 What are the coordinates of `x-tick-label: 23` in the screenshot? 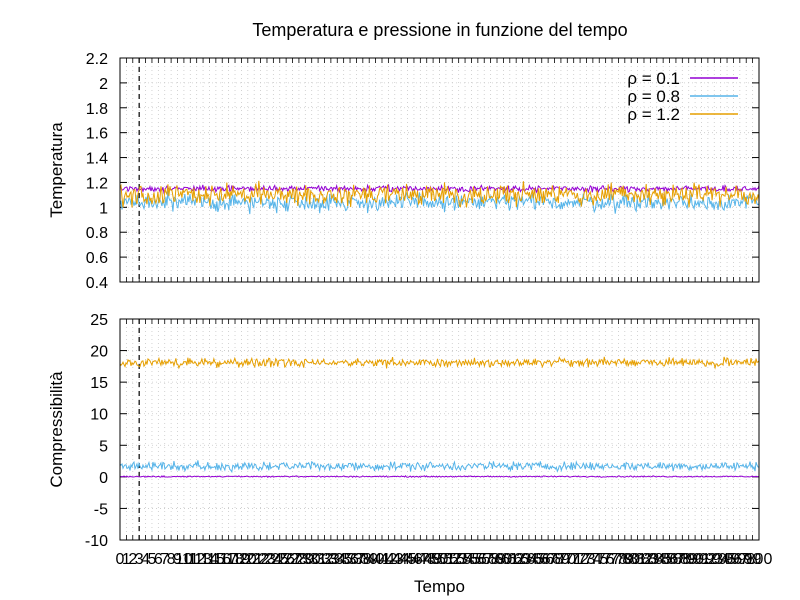 It's located at (267, 559).